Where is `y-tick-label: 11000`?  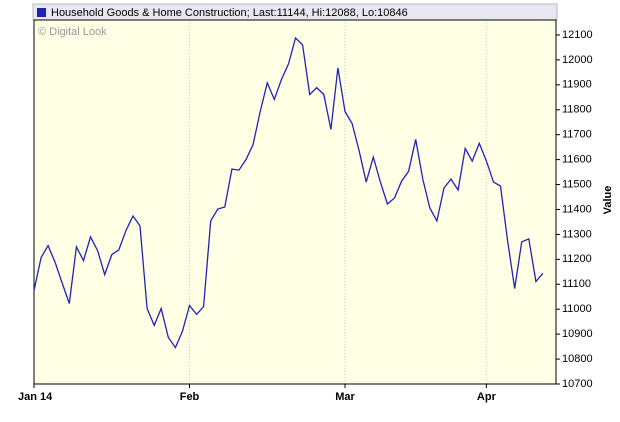
y-tick-label: 11000 is located at coordinates (577, 309).